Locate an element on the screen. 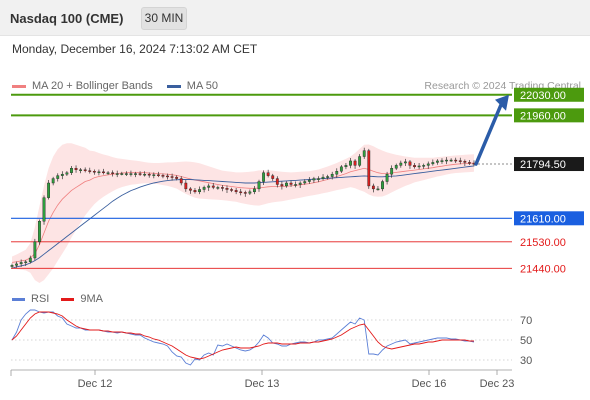  rsi-swatch is located at coordinates (18, 299).